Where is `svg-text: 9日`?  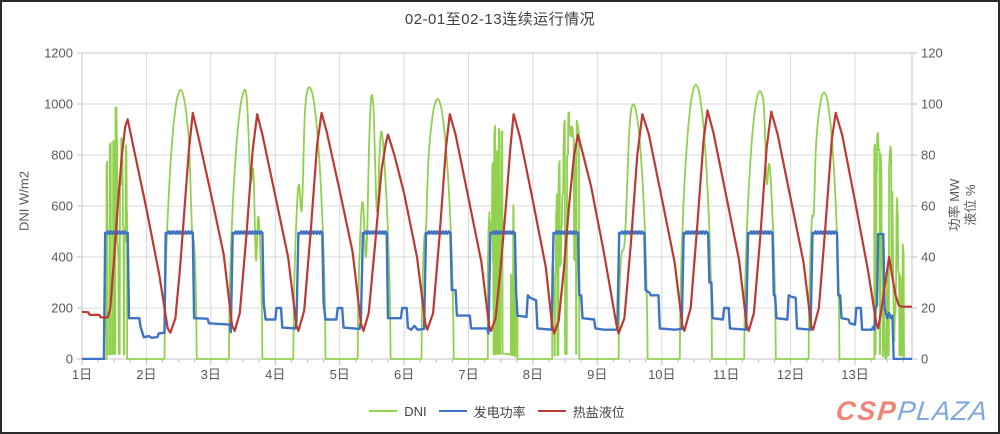 svg-text: 9日 is located at coordinates (597, 374).